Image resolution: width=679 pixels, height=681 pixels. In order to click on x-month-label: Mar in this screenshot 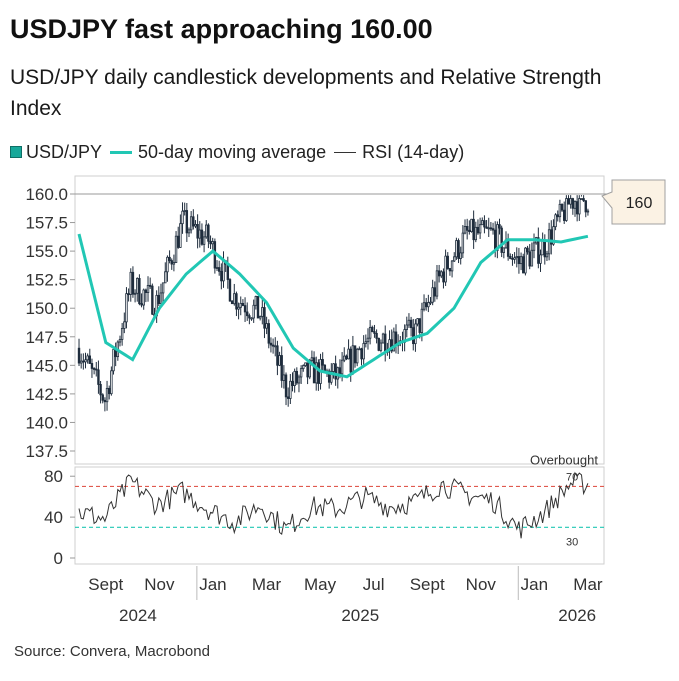, I will do `click(267, 584)`.